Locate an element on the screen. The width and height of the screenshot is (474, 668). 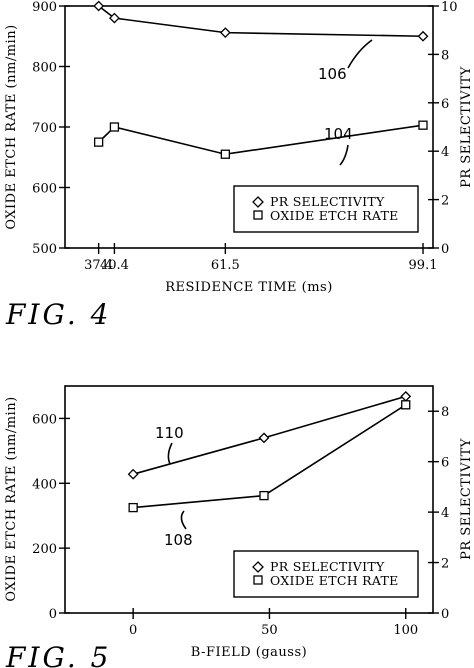
fig4-left-tick-label: 900 is located at coordinates (44, 7).